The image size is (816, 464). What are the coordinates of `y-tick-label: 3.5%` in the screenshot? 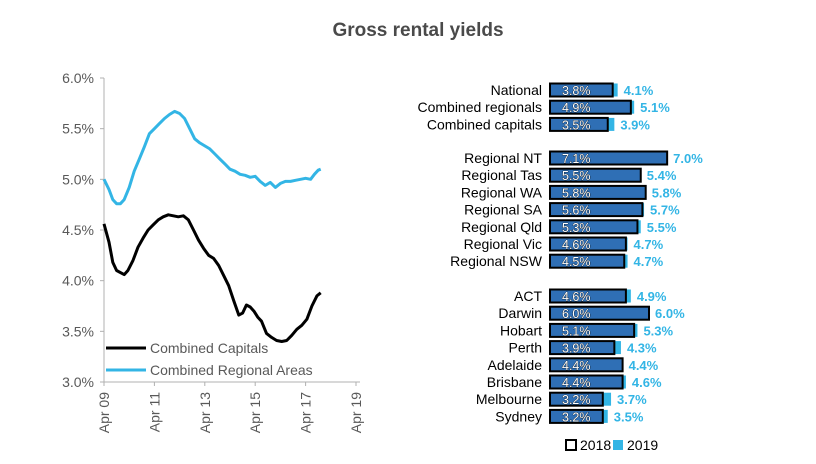 It's located at (78, 331).